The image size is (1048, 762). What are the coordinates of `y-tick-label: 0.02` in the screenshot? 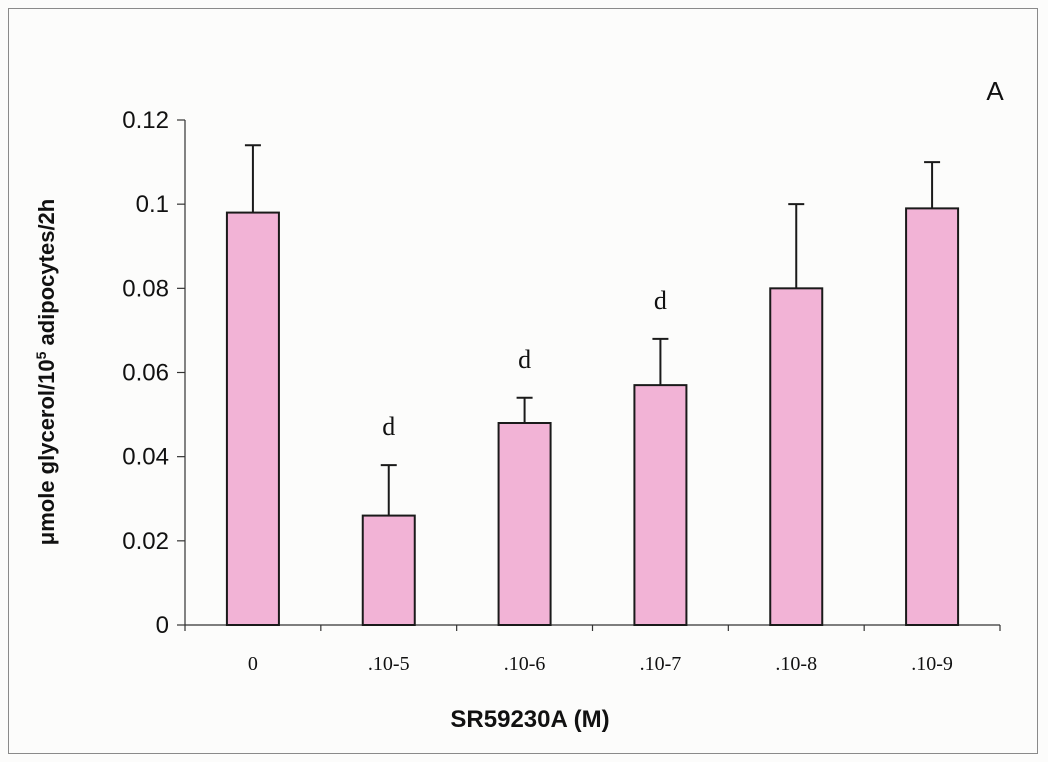 It's located at (145, 541).